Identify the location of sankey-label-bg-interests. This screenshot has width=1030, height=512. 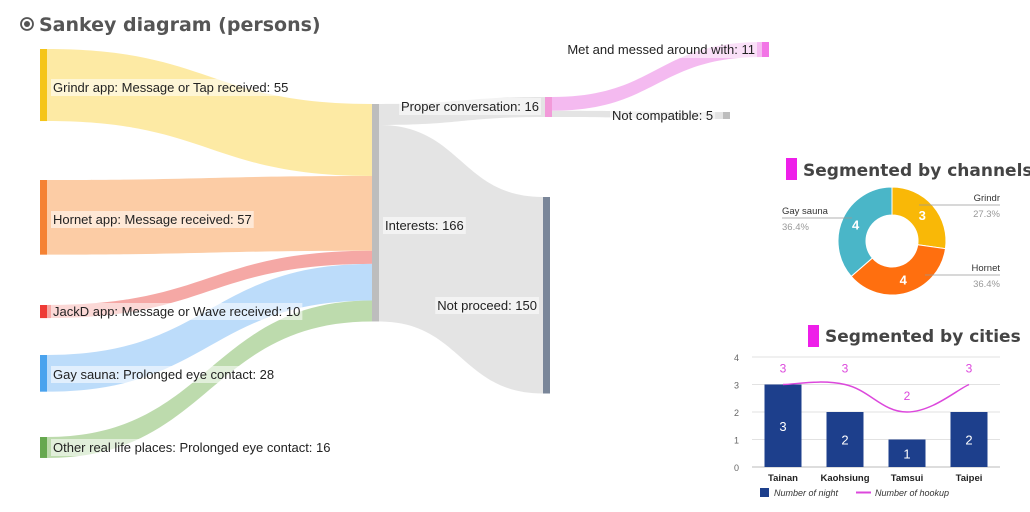
(424, 225).